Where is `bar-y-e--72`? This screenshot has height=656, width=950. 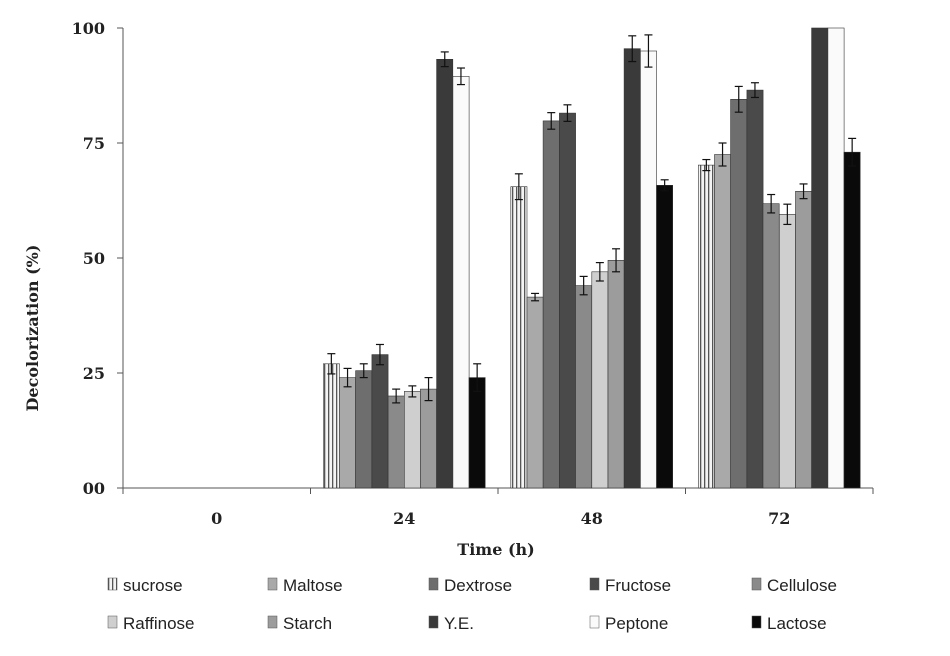 bar-y-e--72 is located at coordinates (820, 258).